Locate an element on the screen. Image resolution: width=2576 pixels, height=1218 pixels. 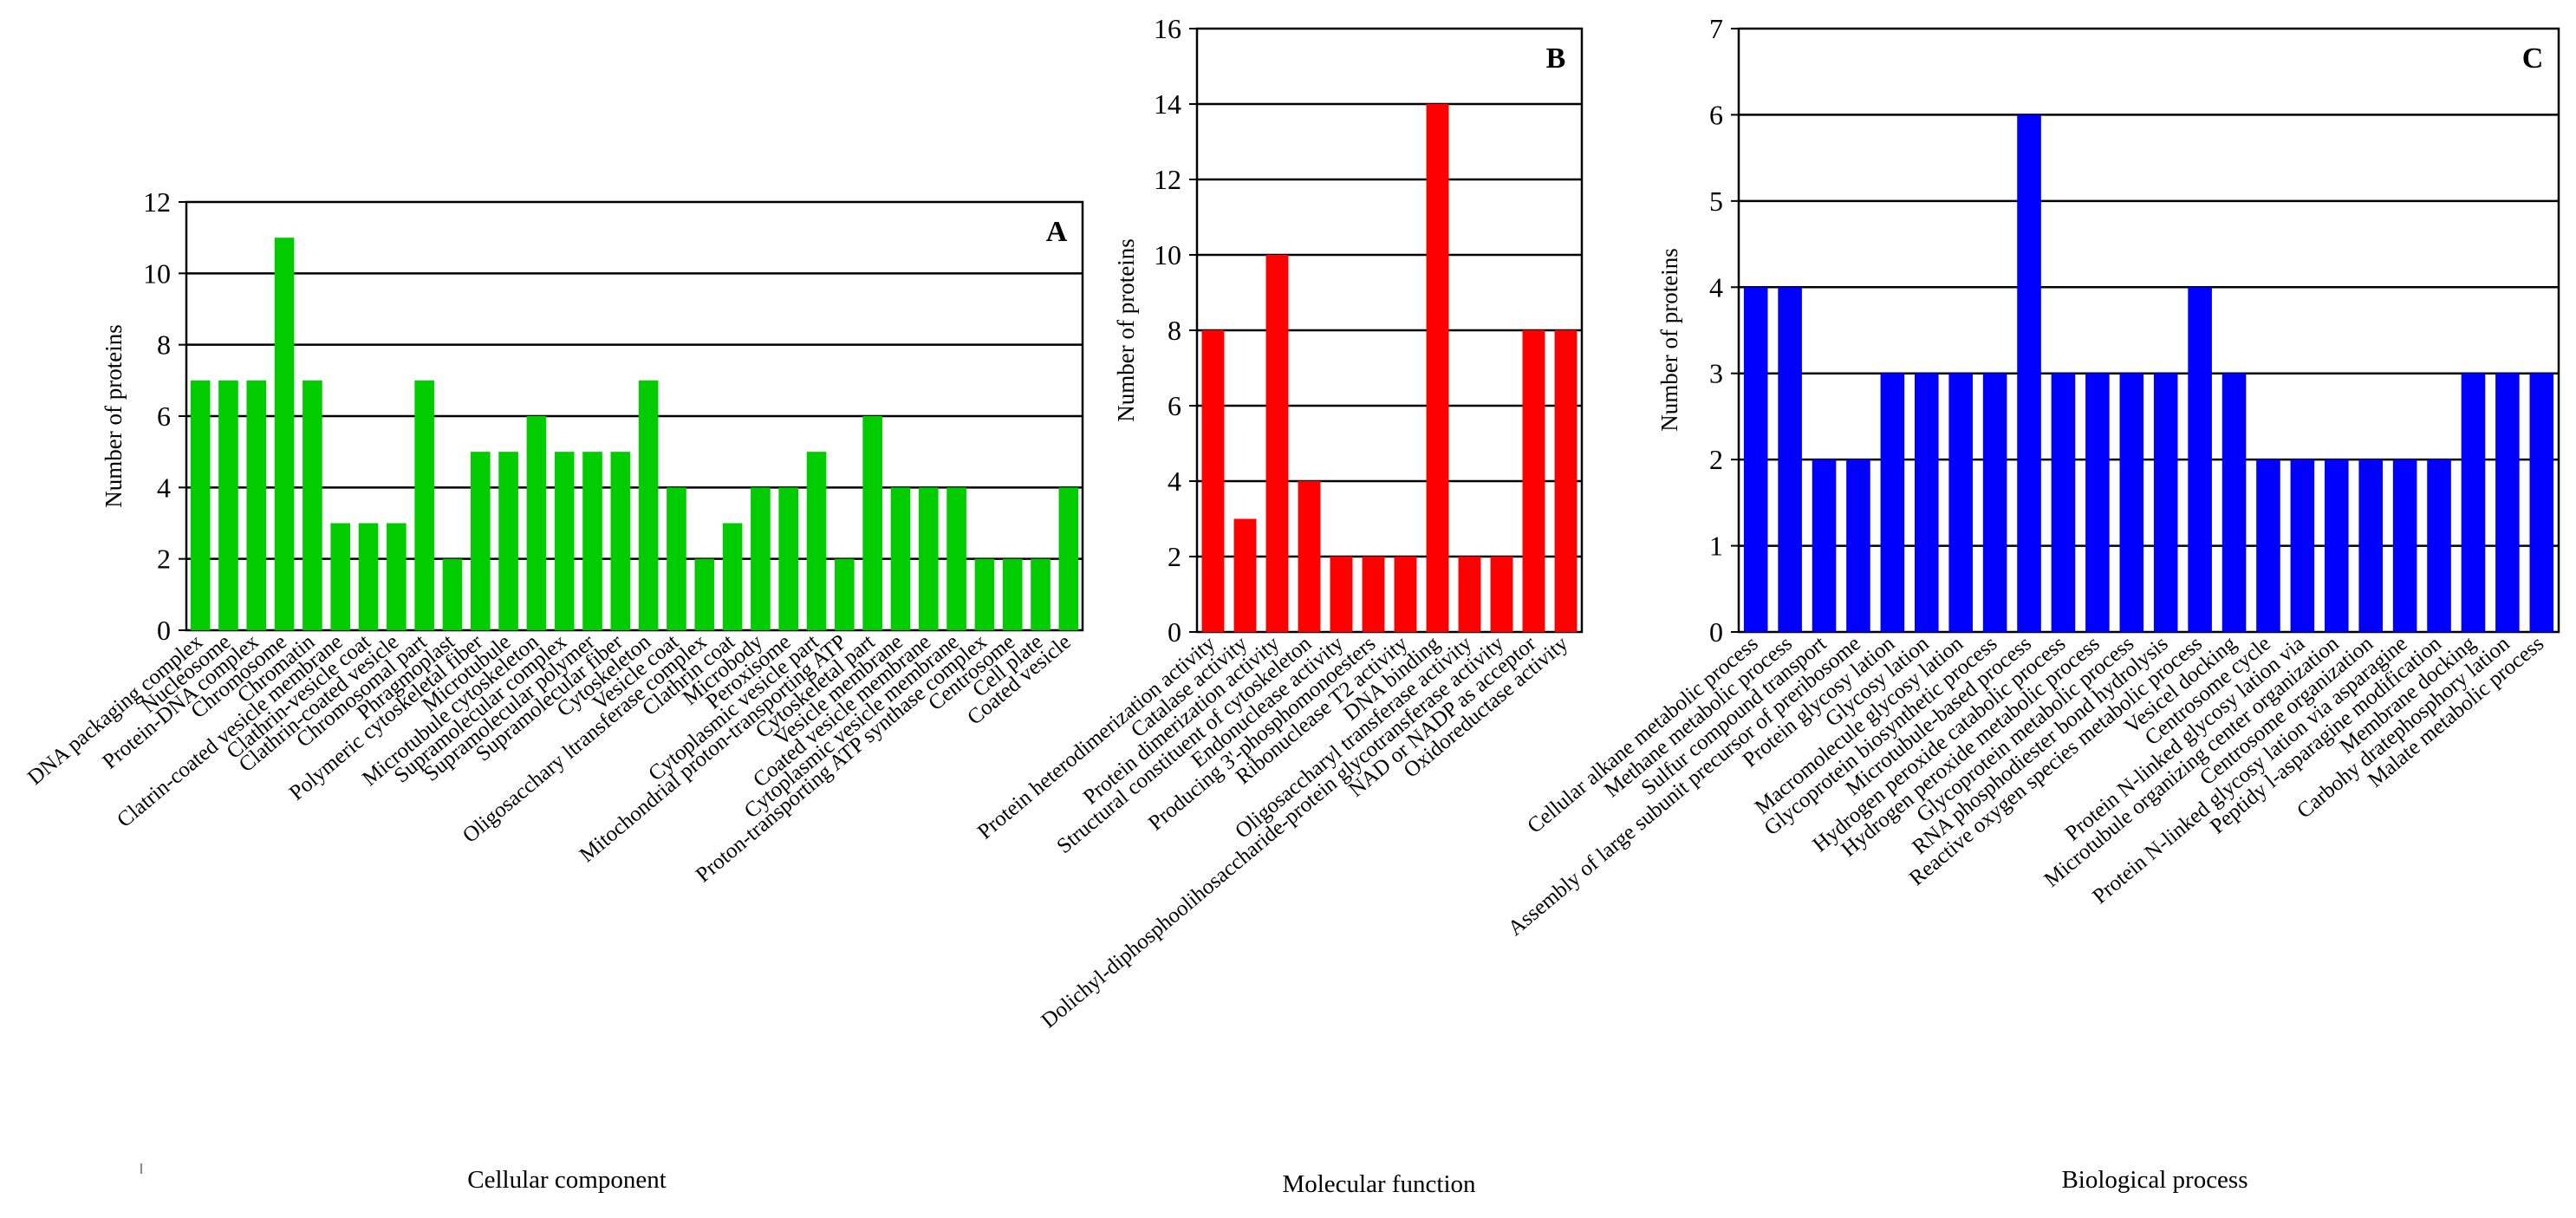
bar-cytoplasmic-vesicle-part is located at coordinates (816, 541).